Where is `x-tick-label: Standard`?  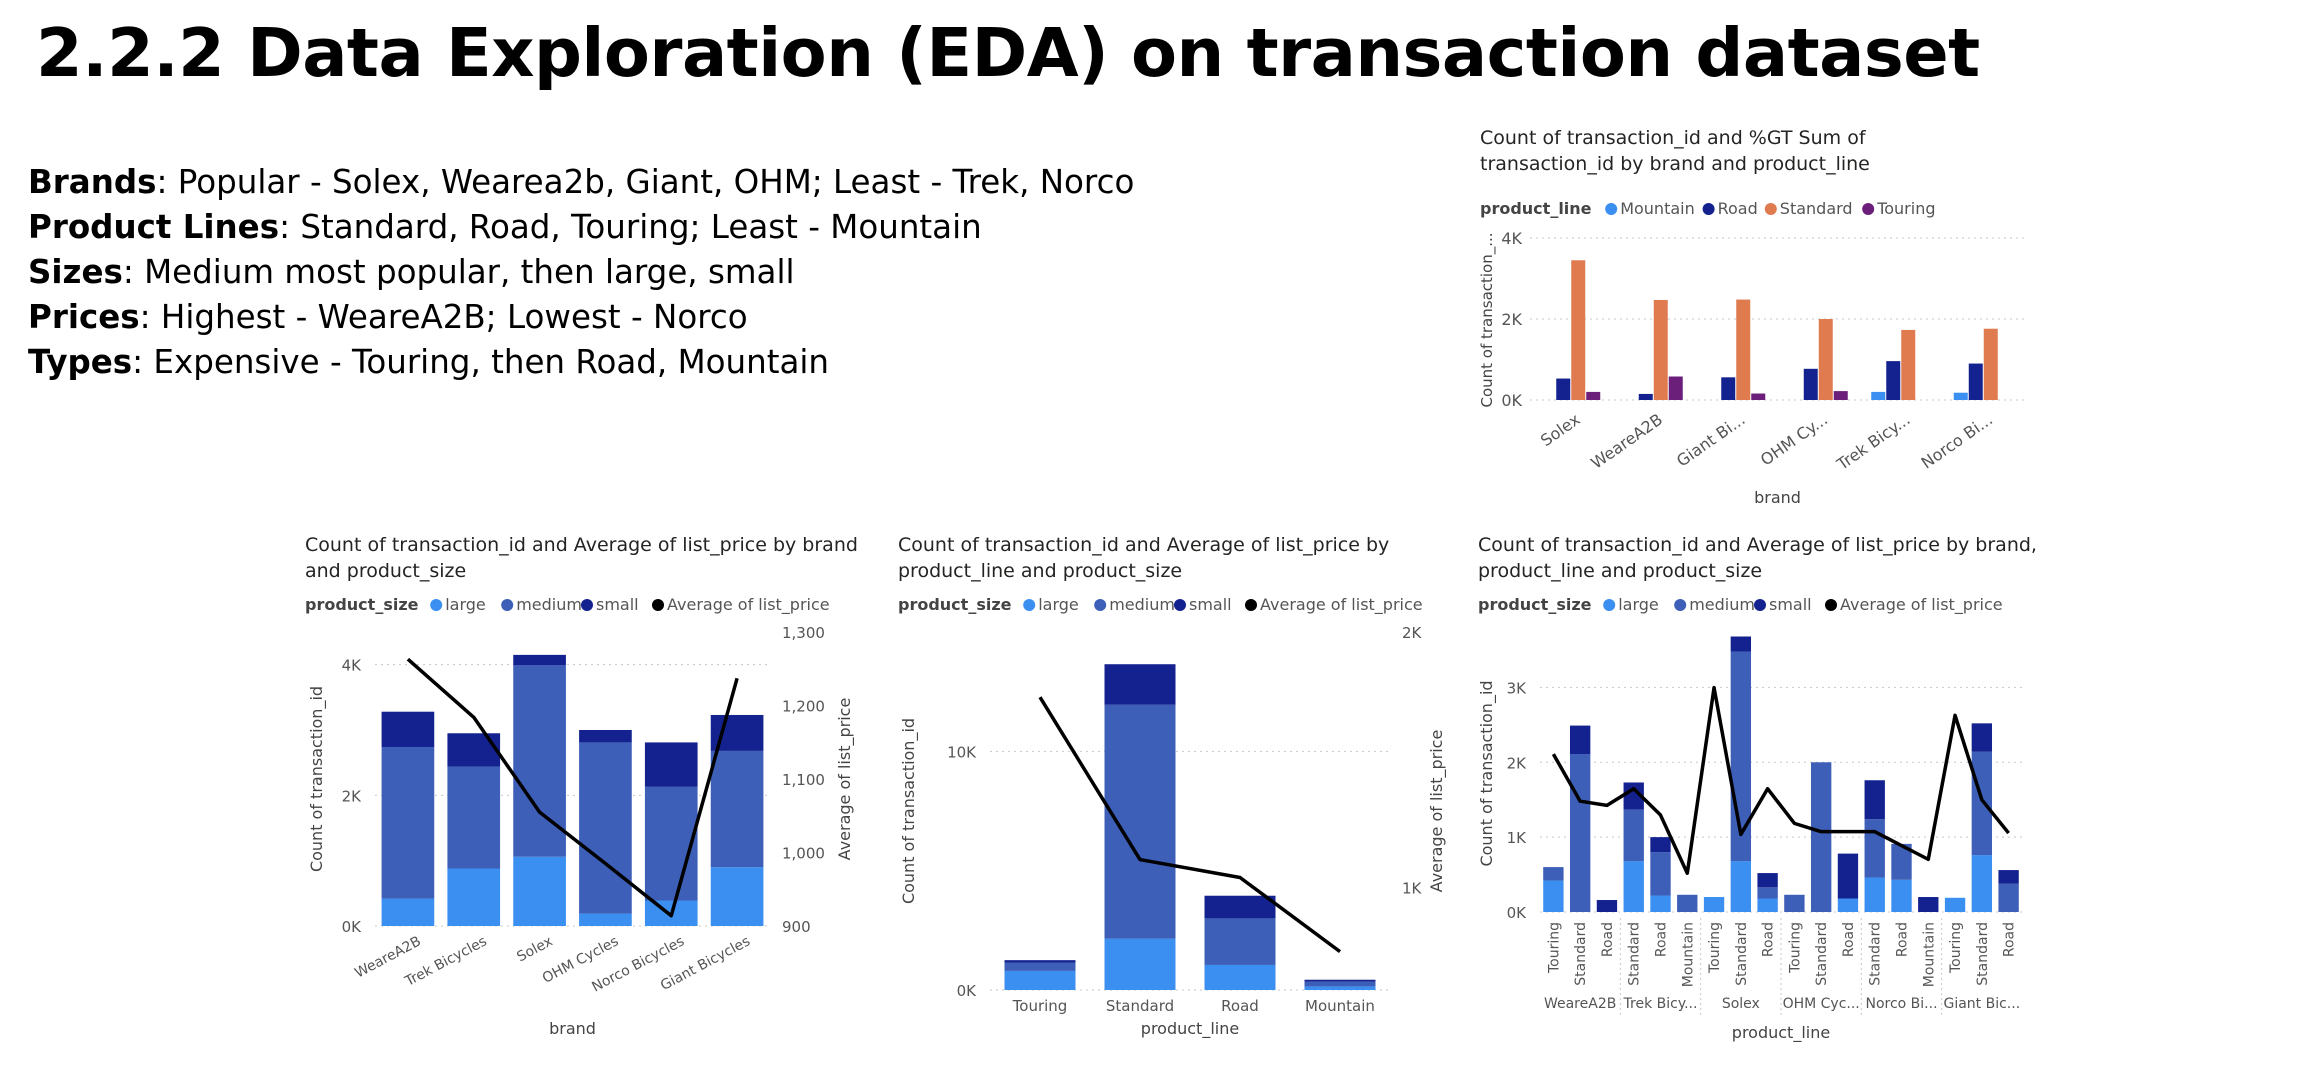
x-tick-label: Standard is located at coordinates (1983, 954).